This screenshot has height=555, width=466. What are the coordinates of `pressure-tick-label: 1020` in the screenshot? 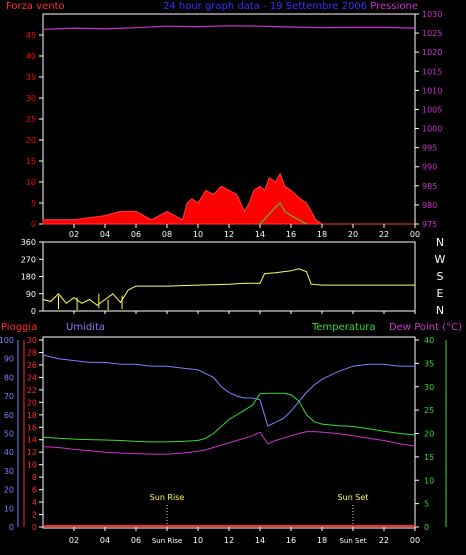 It's located at (432, 52).